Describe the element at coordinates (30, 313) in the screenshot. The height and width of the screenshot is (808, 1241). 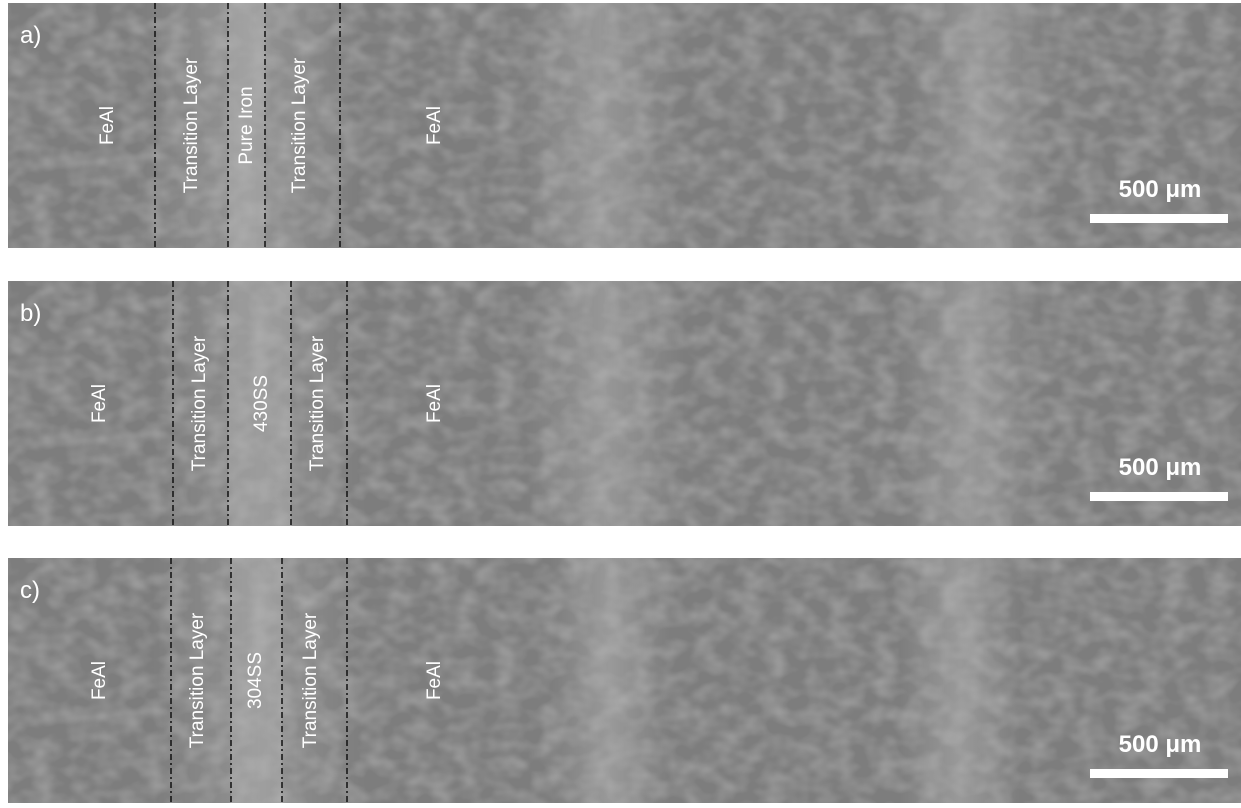
I see `panel-label: b)` at that location.